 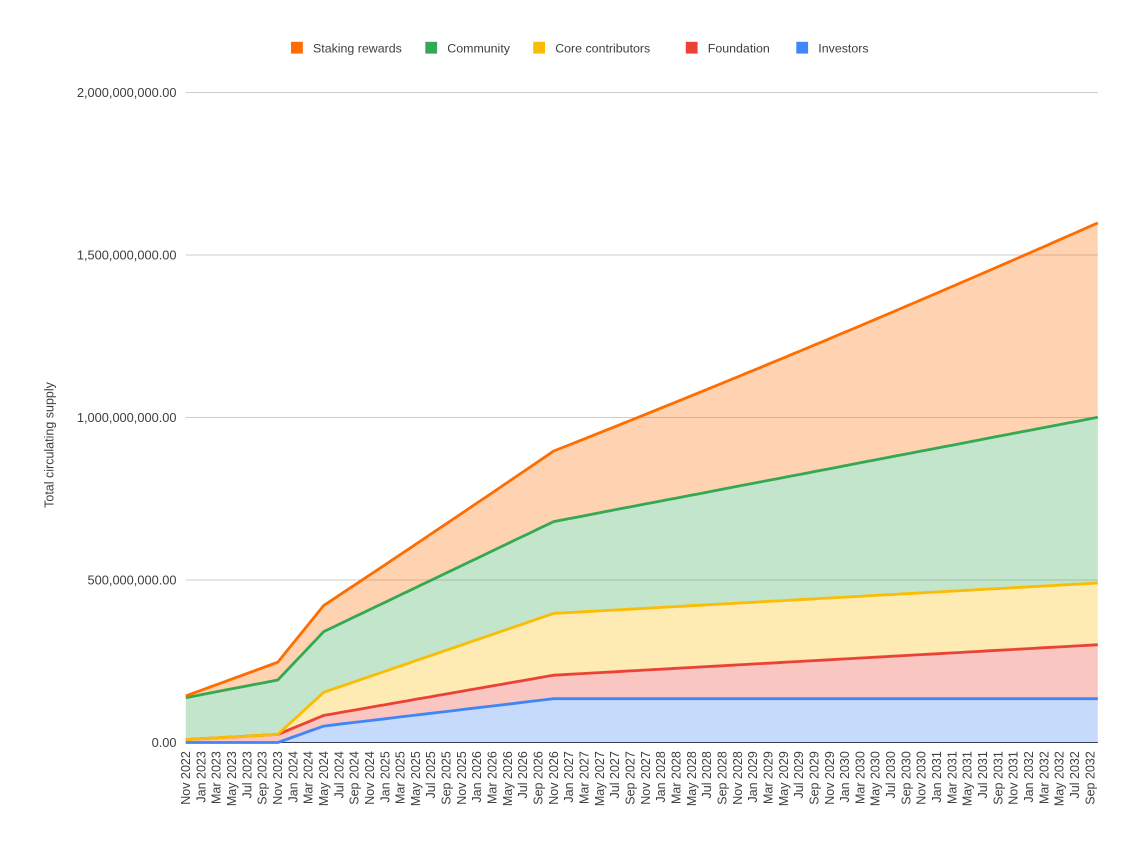 What do you see at coordinates (164, 742) in the screenshot?
I see `svg-text: 0.00` at bounding box center [164, 742].